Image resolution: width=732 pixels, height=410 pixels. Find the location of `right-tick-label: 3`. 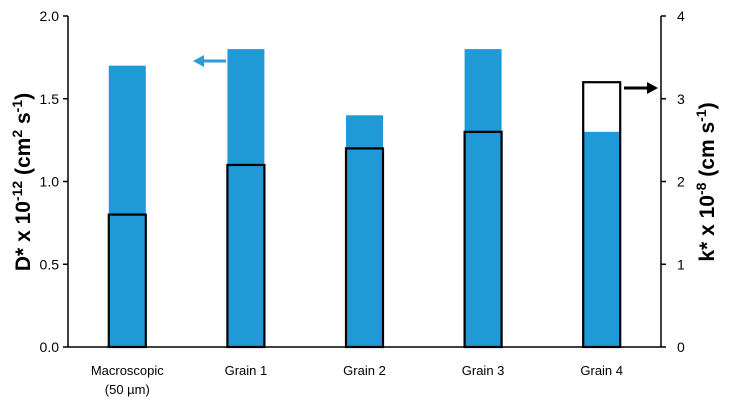

right-tick-label: 3 is located at coordinates (681, 99).